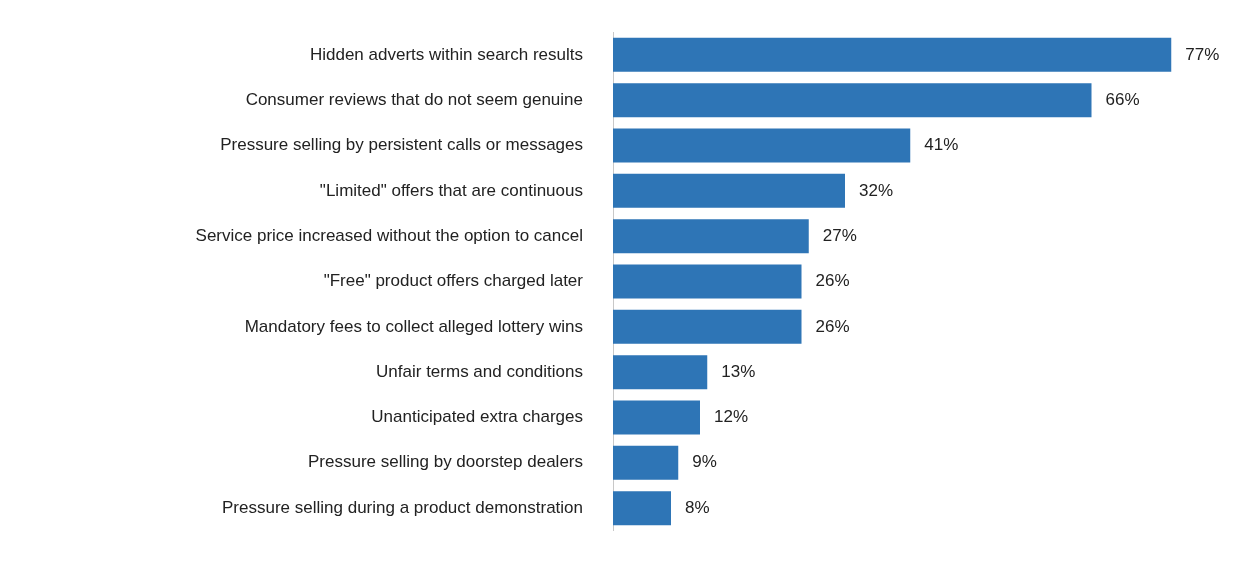  I want to click on y-tick-label: Pressure selling during a product demonstration, so click(402, 507).